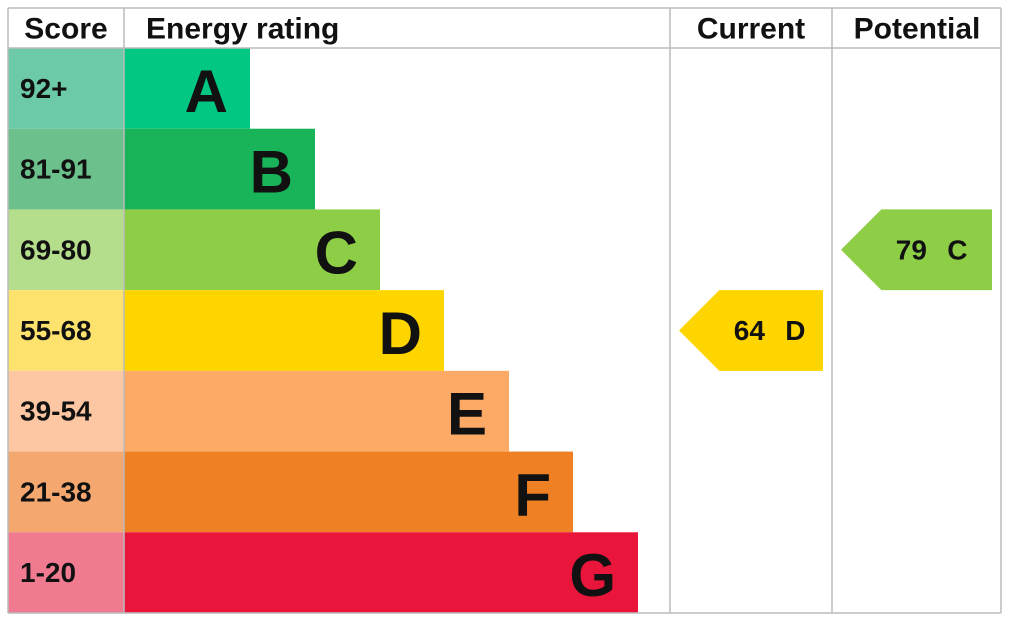  I want to click on score-range: 81-91, so click(56, 169).